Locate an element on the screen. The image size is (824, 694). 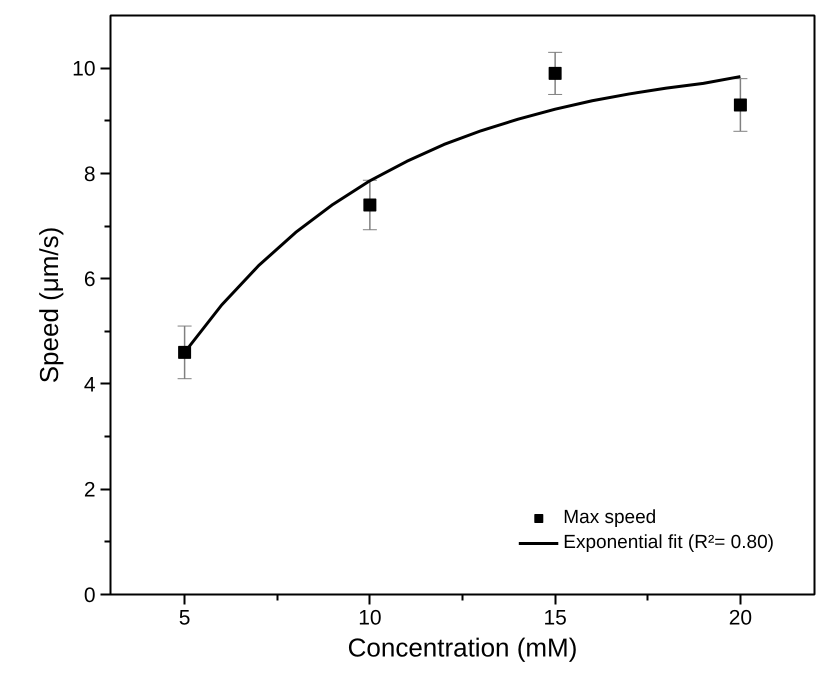
y-tick-label: 4 is located at coordinates (90, 384).